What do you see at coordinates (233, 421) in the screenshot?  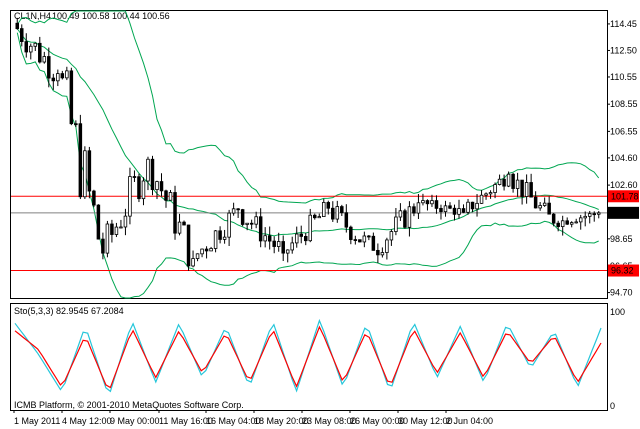 I see `time-tick-label: 16 May 04:00` at bounding box center [233, 421].